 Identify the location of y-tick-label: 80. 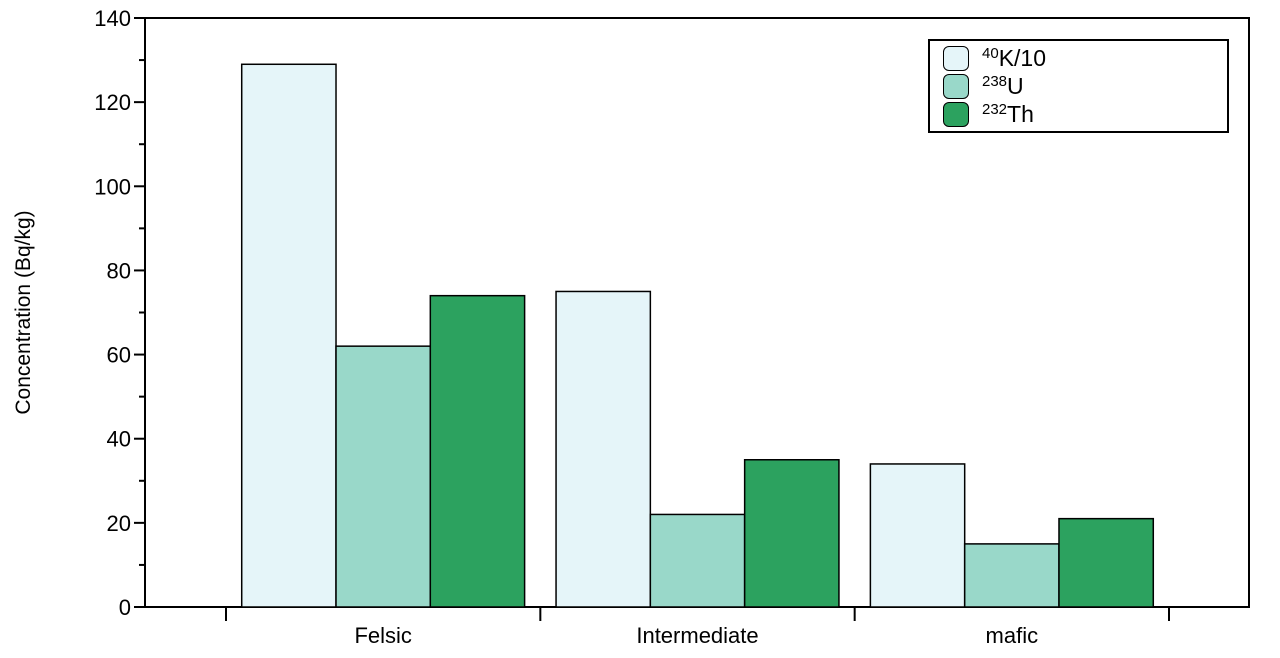
(119, 270).